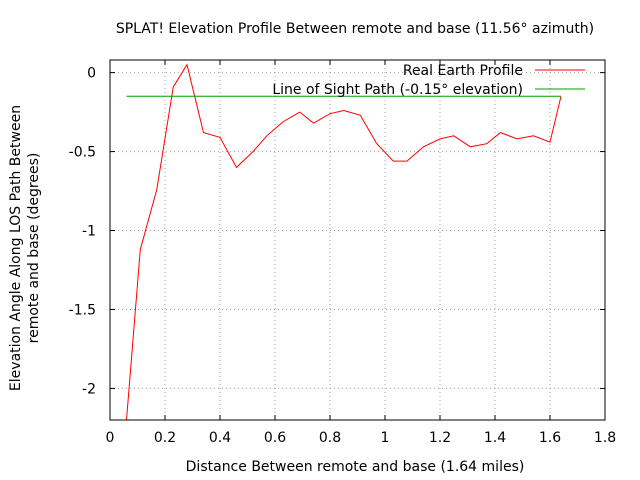 The image size is (640, 480). Describe the element at coordinates (220, 438) in the screenshot. I see `x-tick-label: 0.4` at that location.